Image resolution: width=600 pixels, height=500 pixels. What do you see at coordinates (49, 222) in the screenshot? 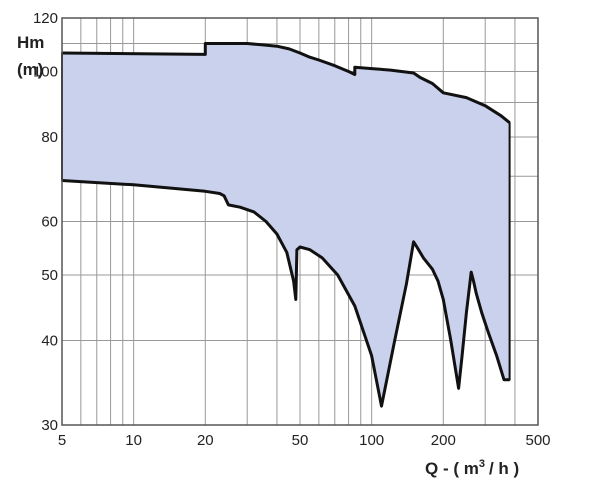
I see `y-tick-label: 60` at bounding box center [49, 222].